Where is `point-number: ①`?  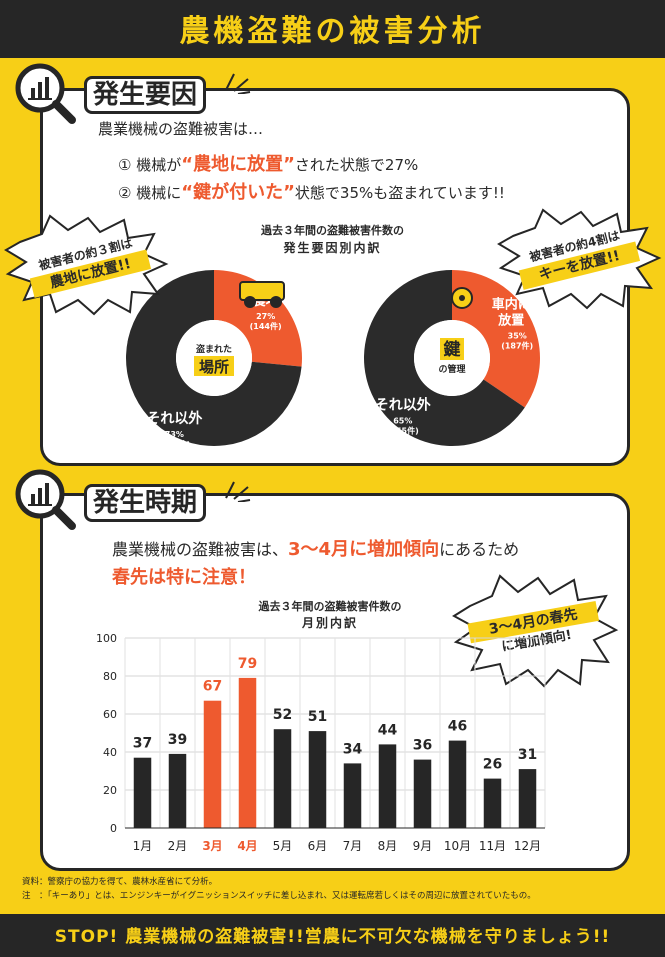
point-number: ① is located at coordinates (125, 165).